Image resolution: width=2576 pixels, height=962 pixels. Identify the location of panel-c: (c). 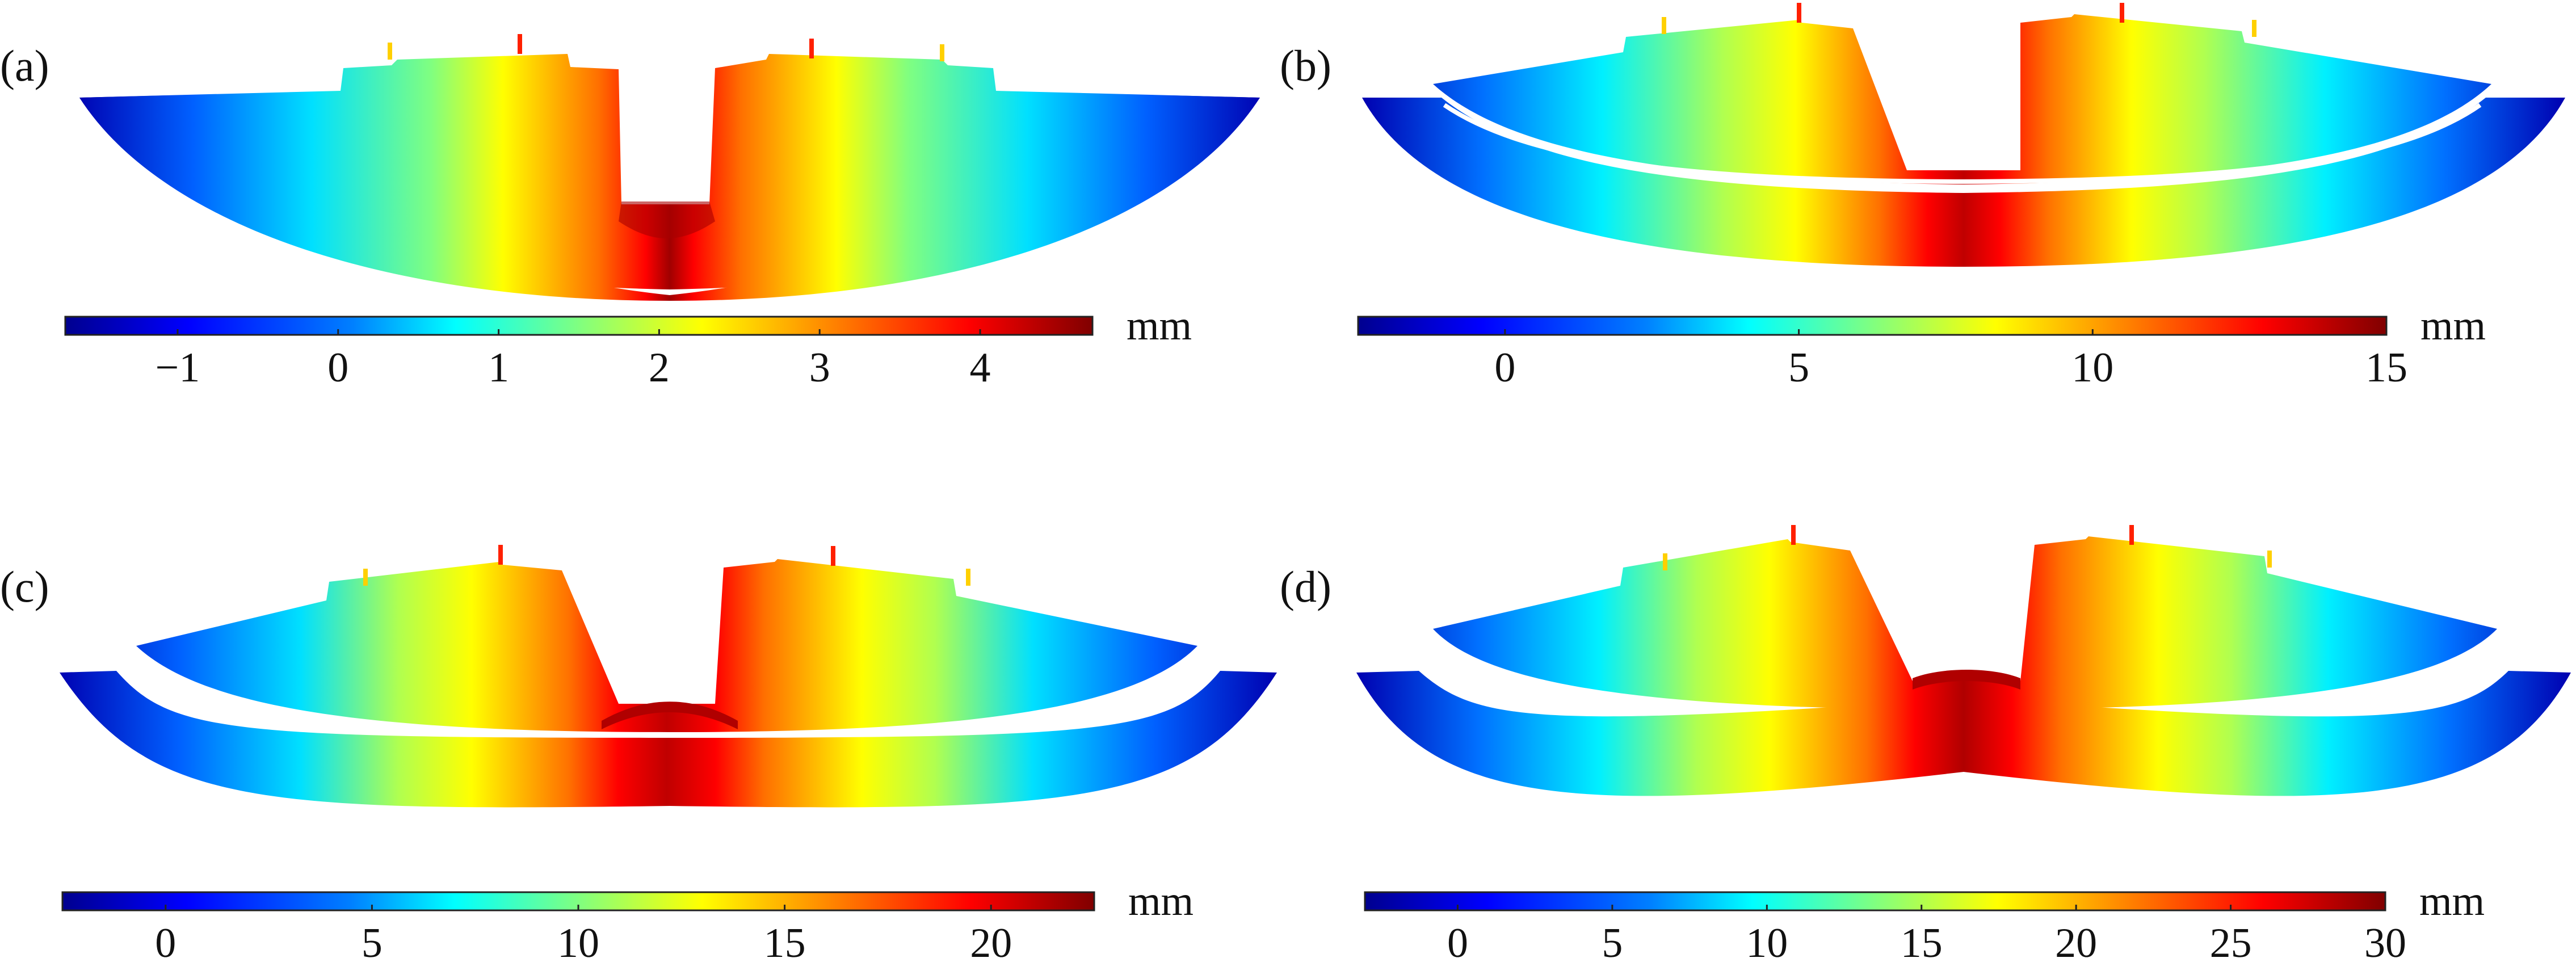
(638, 676).